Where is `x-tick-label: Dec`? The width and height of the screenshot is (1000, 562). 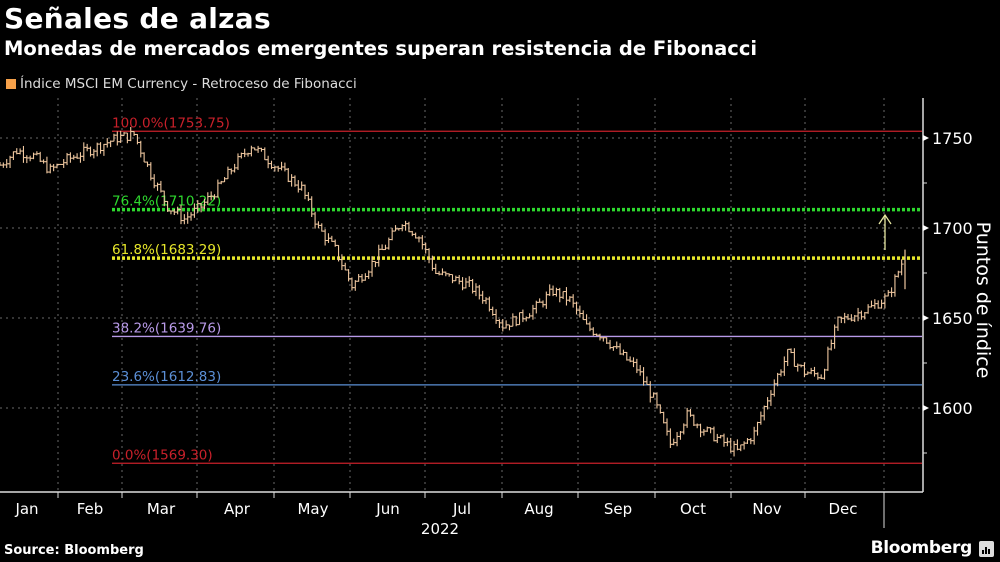 x-tick-label: Dec is located at coordinates (842, 509).